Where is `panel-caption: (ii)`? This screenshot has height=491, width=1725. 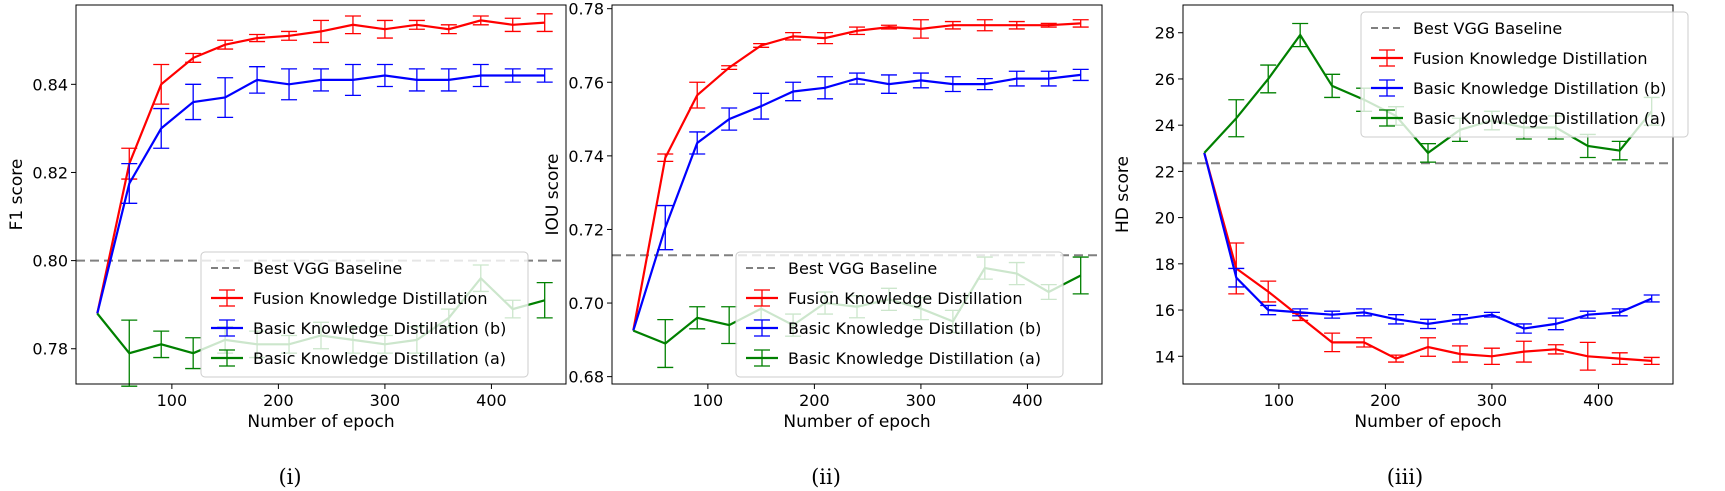 panel-caption: (ii) is located at coordinates (826, 477).